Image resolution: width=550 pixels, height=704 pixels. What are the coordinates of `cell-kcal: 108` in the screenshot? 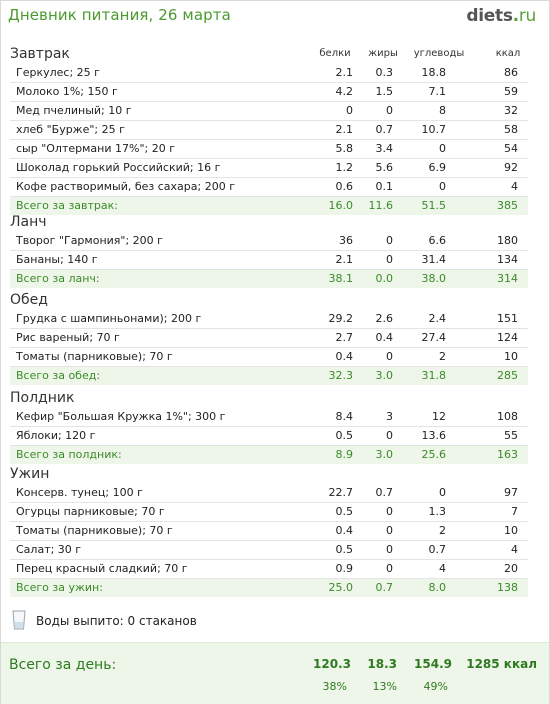 It's located at (507, 416).